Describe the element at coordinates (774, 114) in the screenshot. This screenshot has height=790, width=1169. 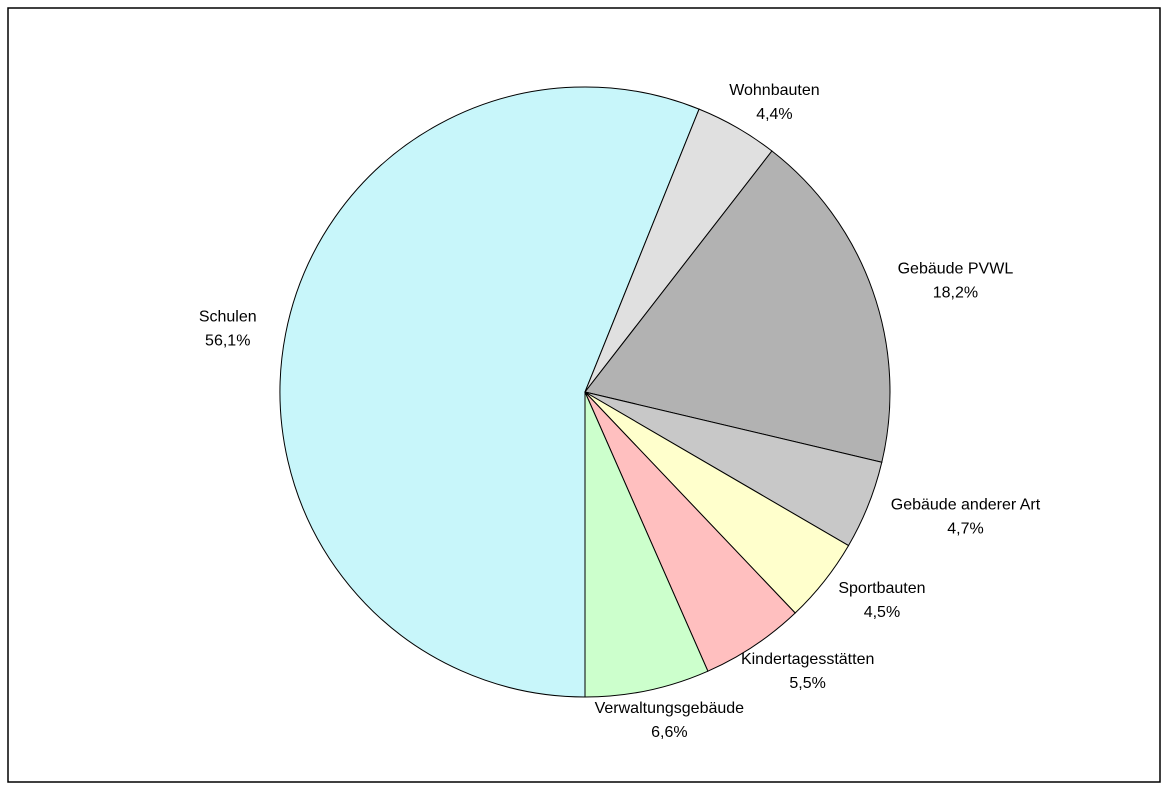
I see `slice-value-label: 4,4%` at that location.